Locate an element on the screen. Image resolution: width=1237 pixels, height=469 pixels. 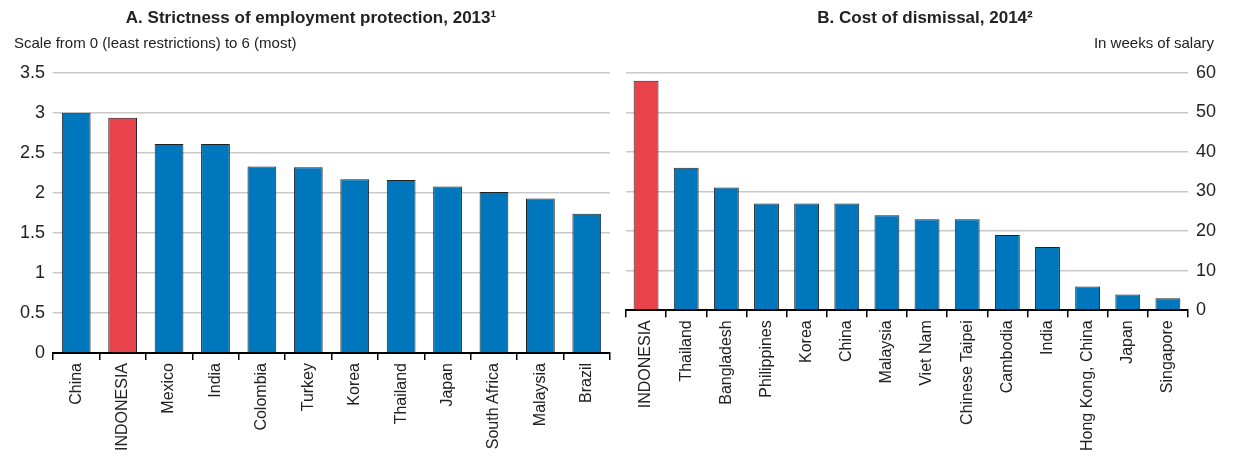
y2-tick-label: 60 is located at coordinates (1206, 71).